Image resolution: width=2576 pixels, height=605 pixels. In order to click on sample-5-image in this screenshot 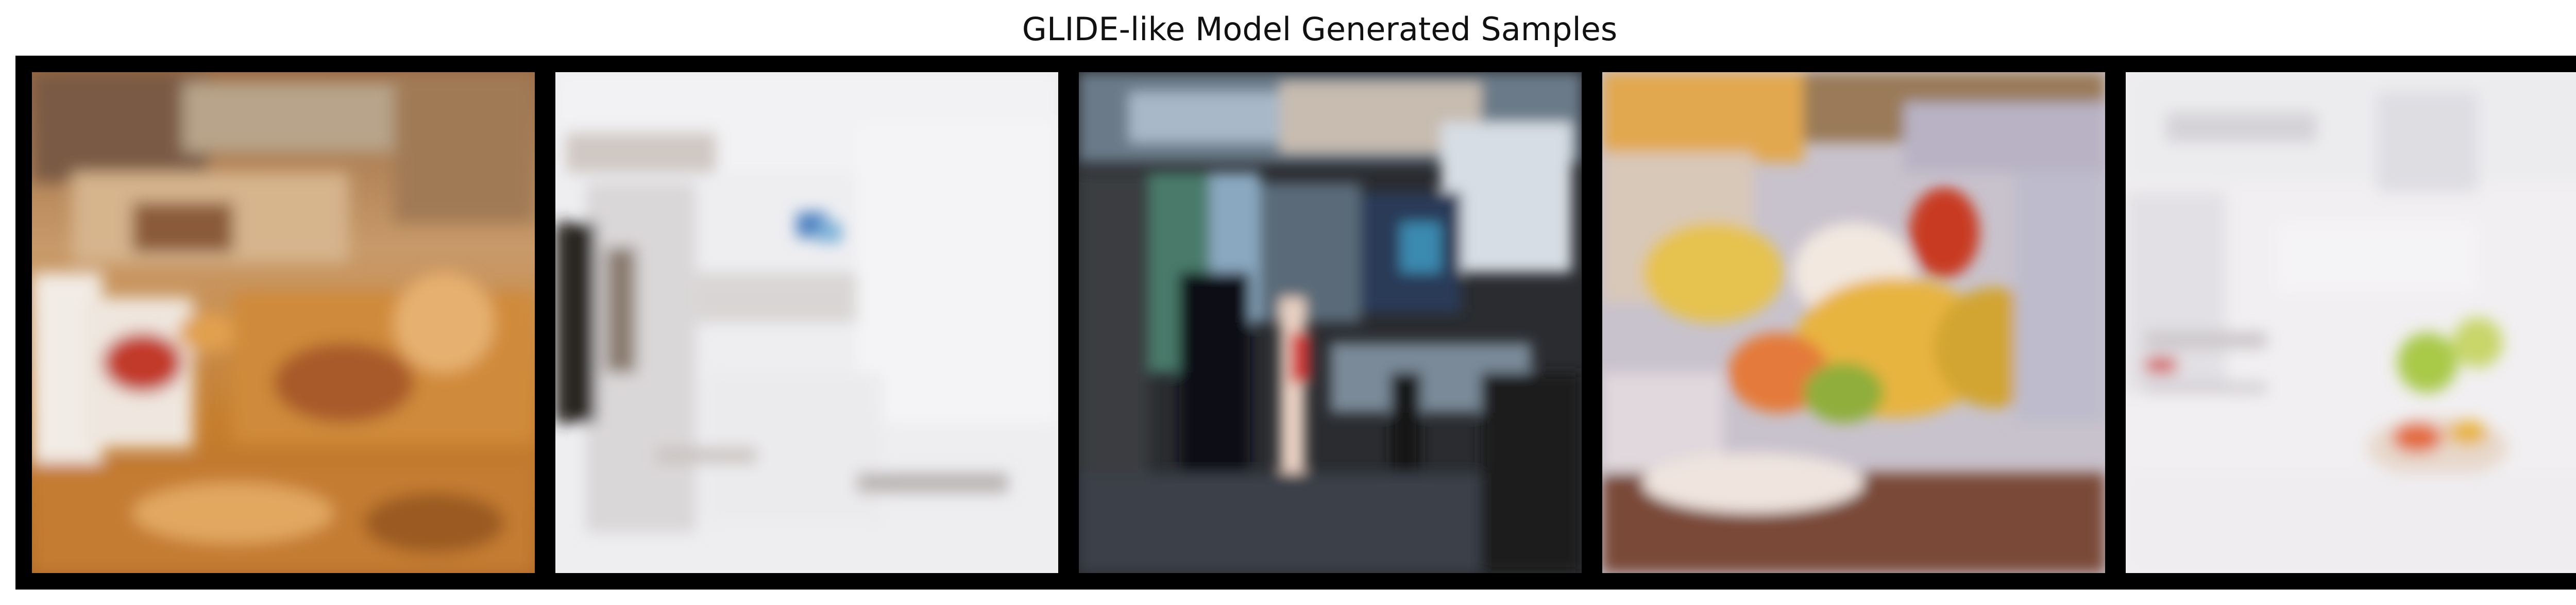, I will do `click(2351, 322)`.